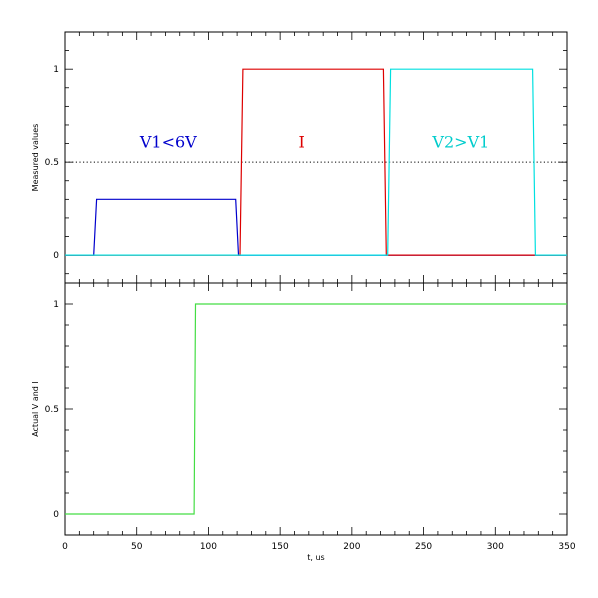 The width and height of the screenshot is (598, 598). Describe the element at coordinates (65, 547) in the screenshot. I see `x-tick-label: 0` at that location.